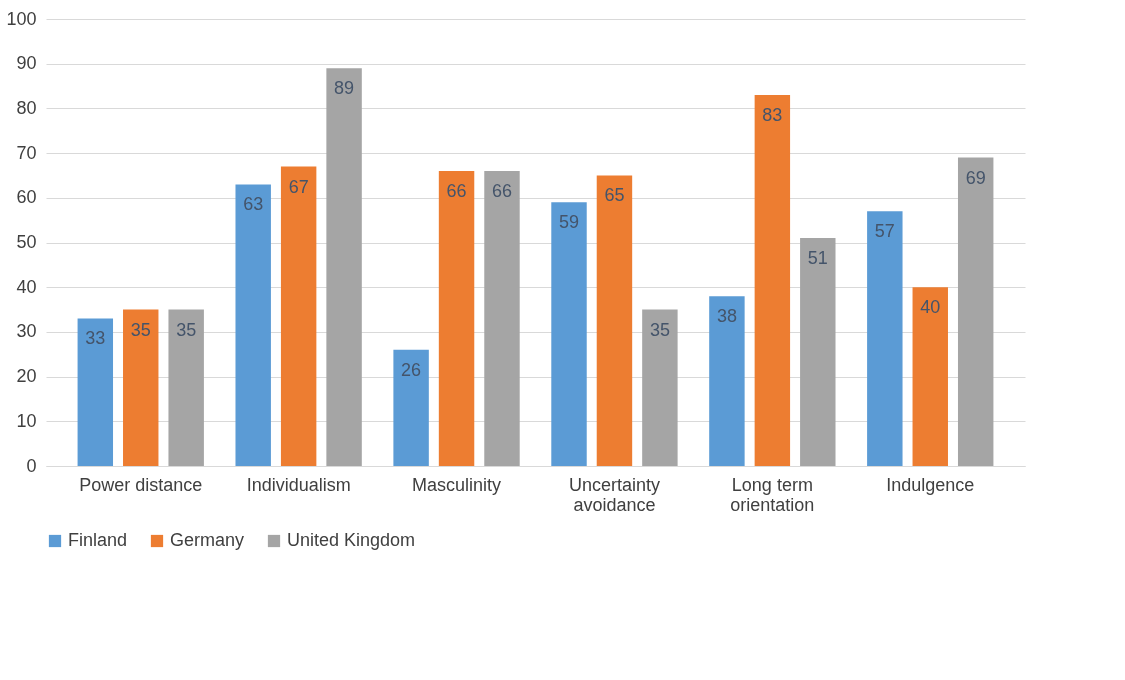 This screenshot has width=1125, height=680. I want to click on legend-label: Germany, so click(207, 540).